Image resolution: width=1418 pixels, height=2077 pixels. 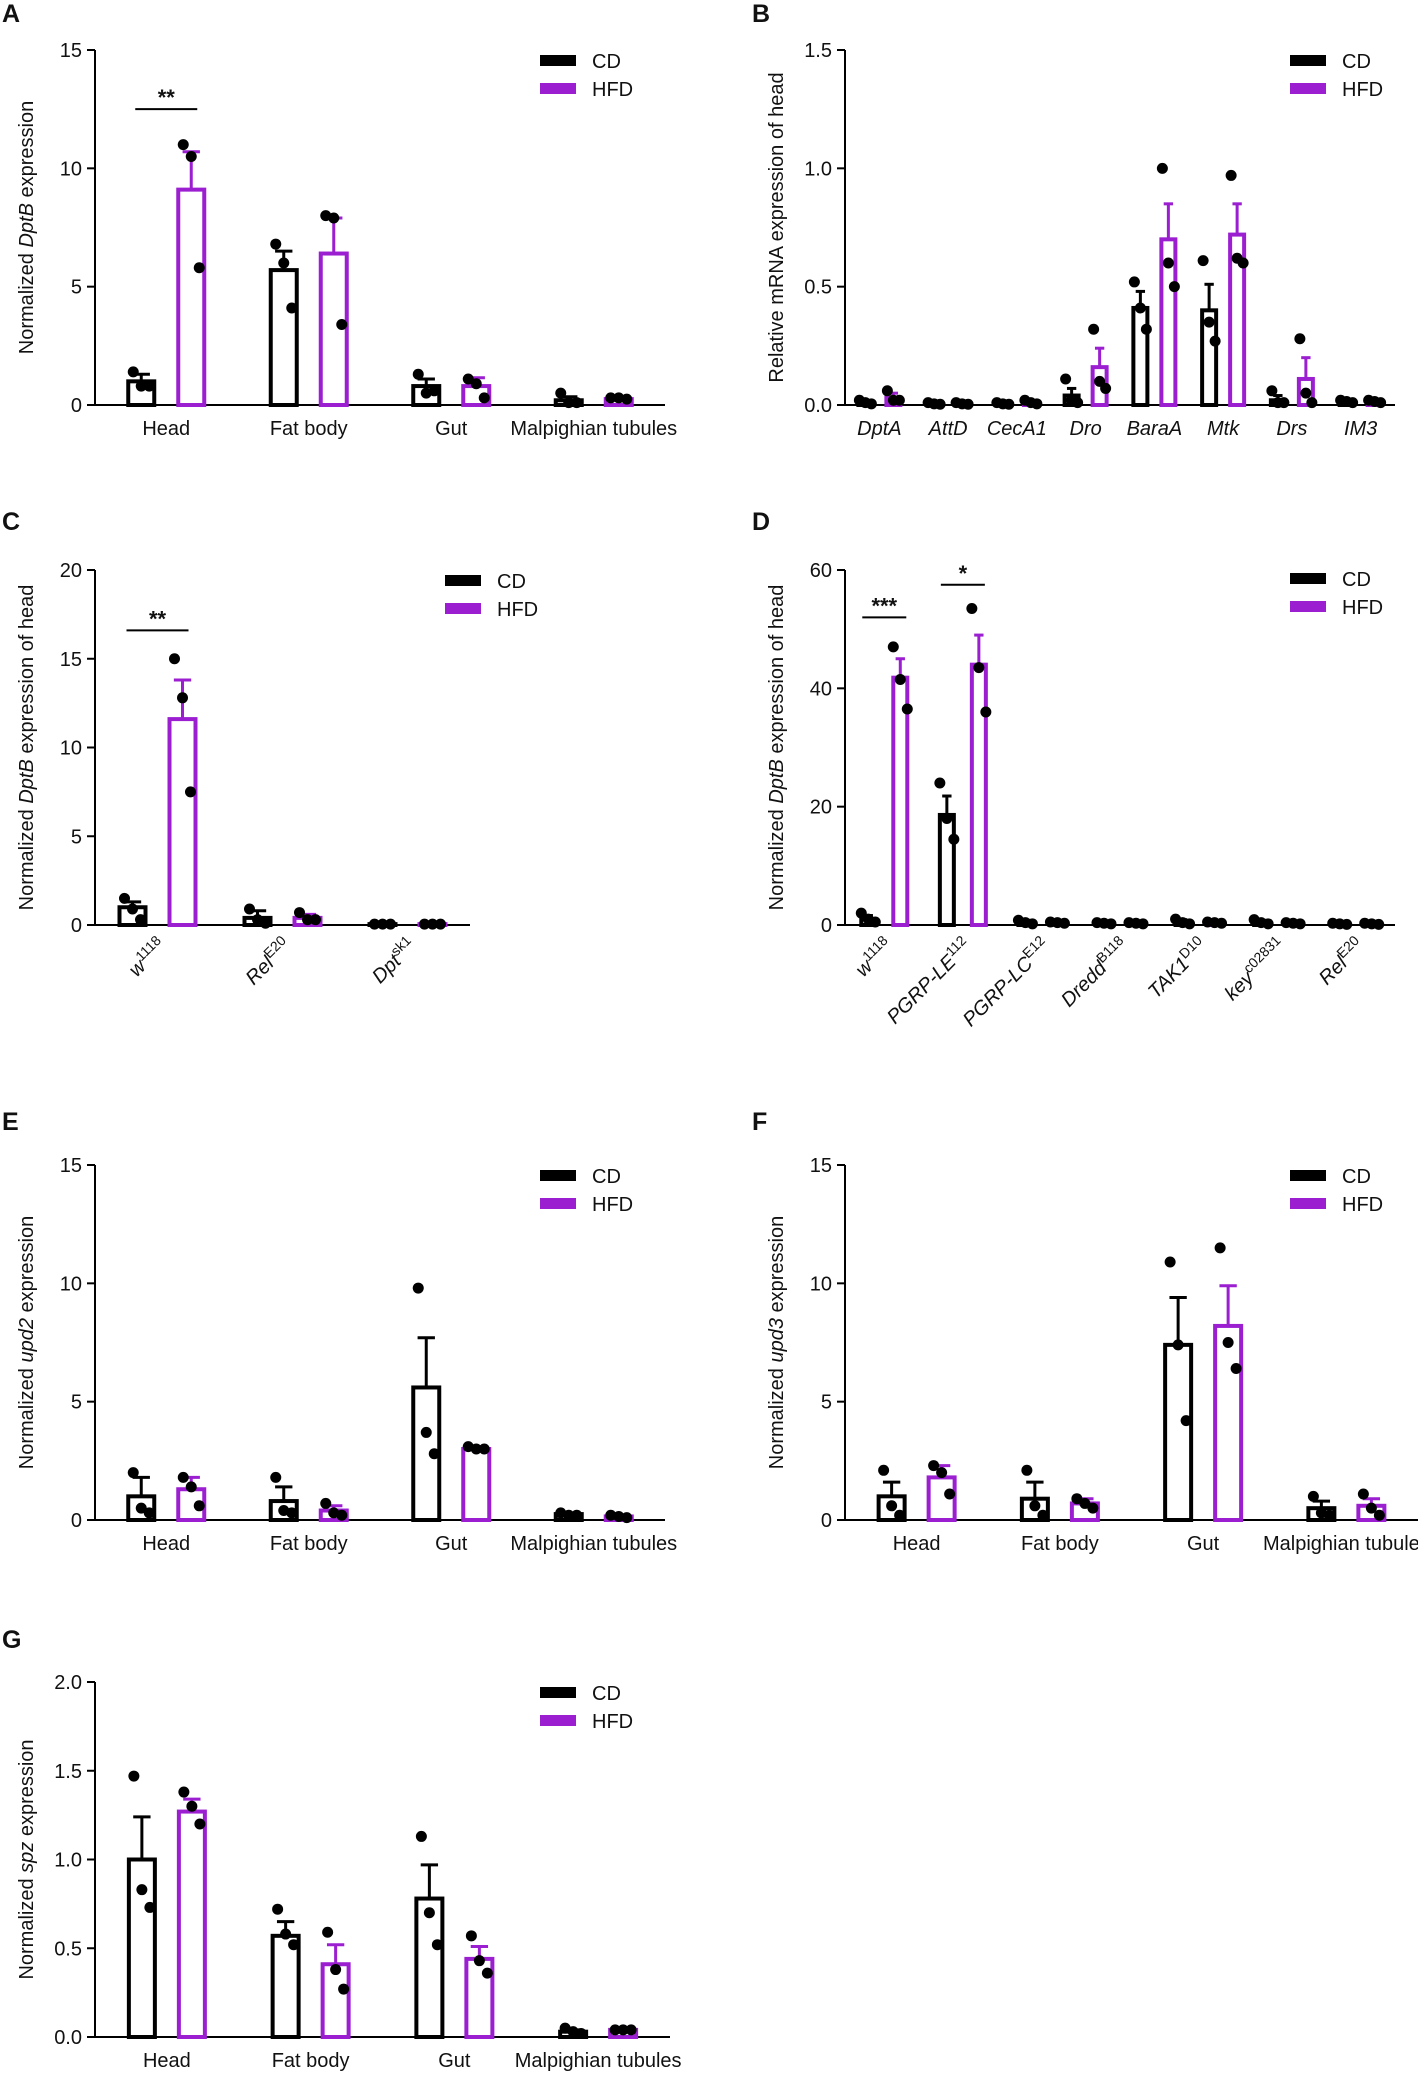 What do you see at coordinates (11, 1640) in the screenshot?
I see `panel-g-letter: G` at bounding box center [11, 1640].